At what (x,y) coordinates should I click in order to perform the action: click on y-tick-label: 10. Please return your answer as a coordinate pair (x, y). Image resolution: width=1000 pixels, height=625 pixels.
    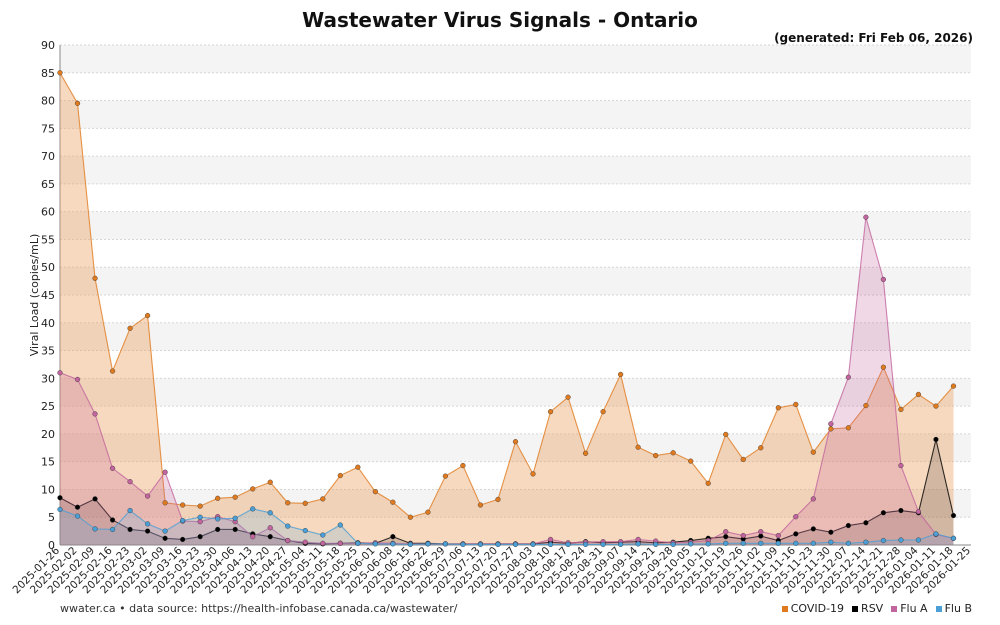
    Looking at the image, I should click on (48, 489).